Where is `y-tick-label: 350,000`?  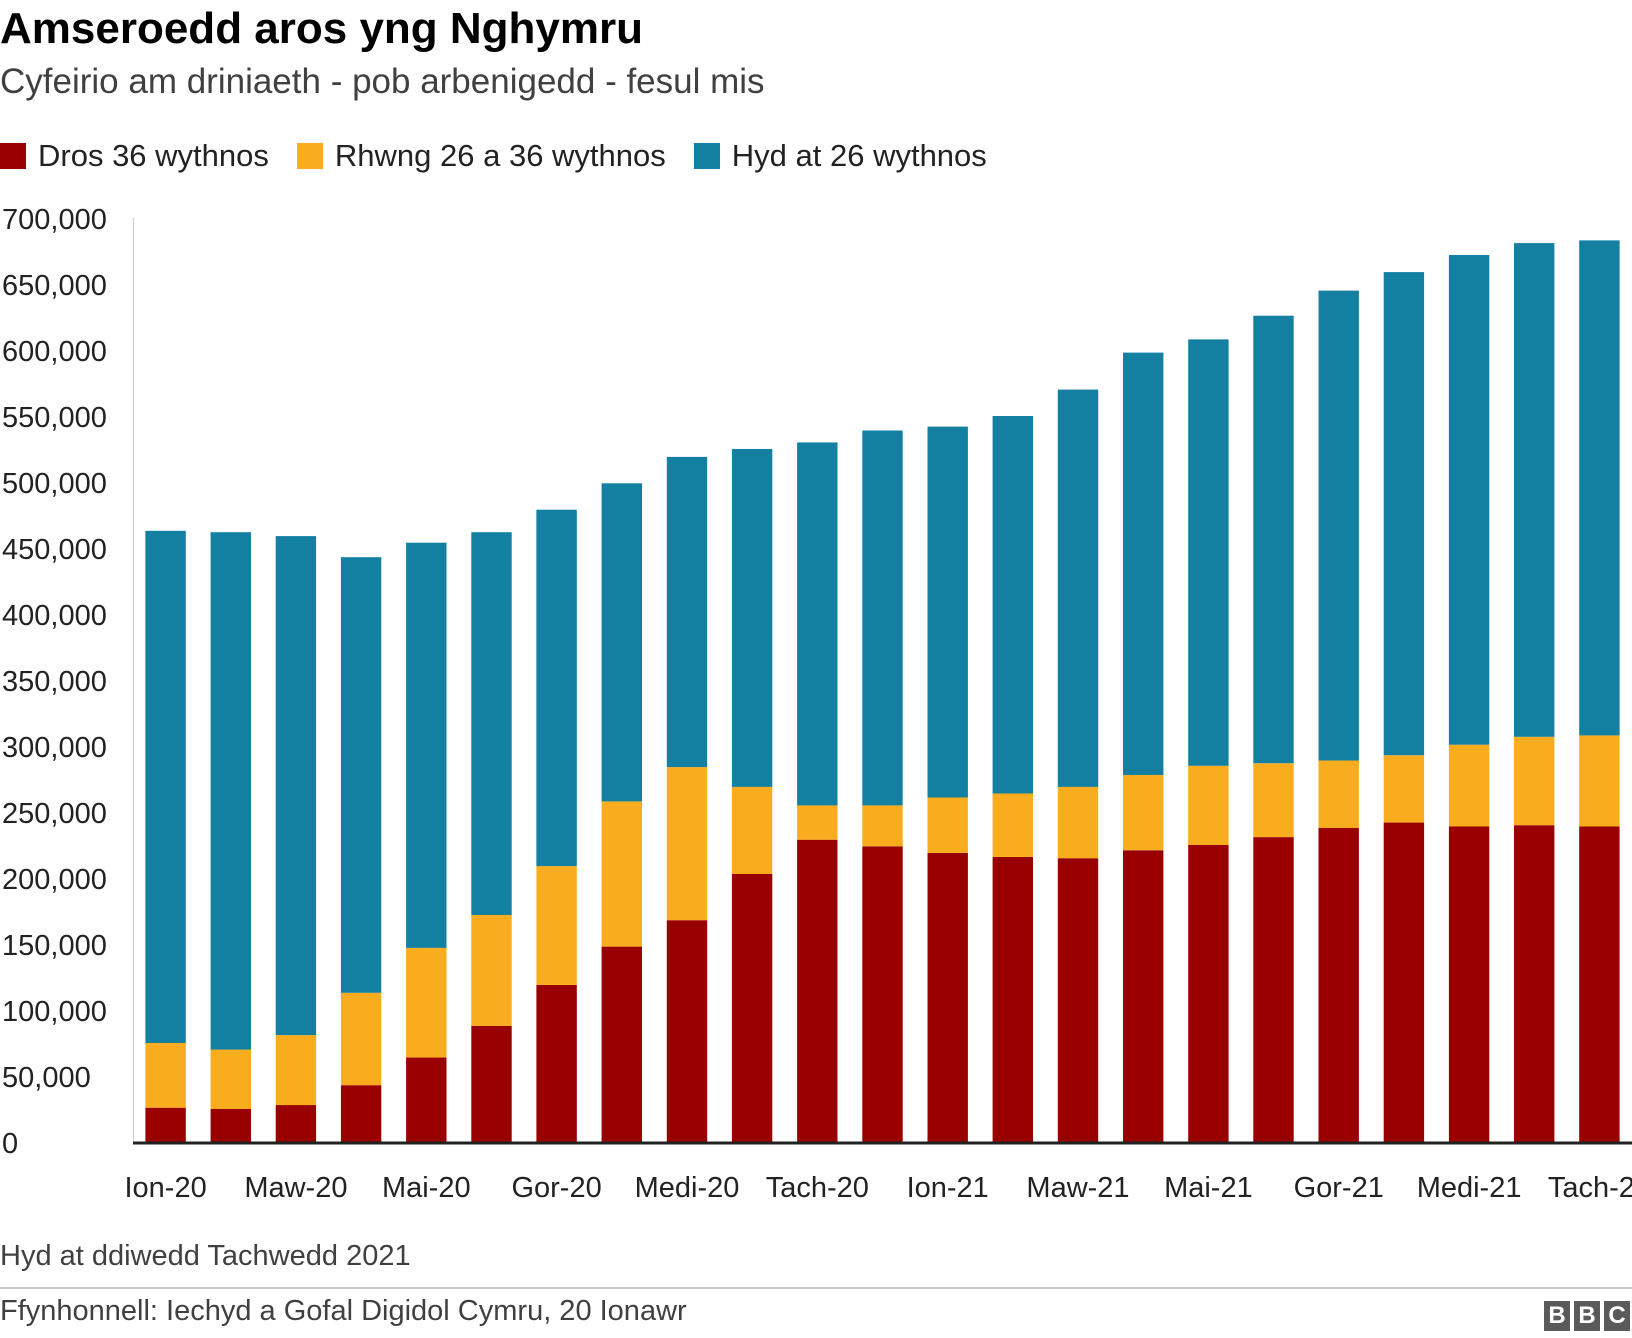 y-tick-label: 350,000 is located at coordinates (54, 682).